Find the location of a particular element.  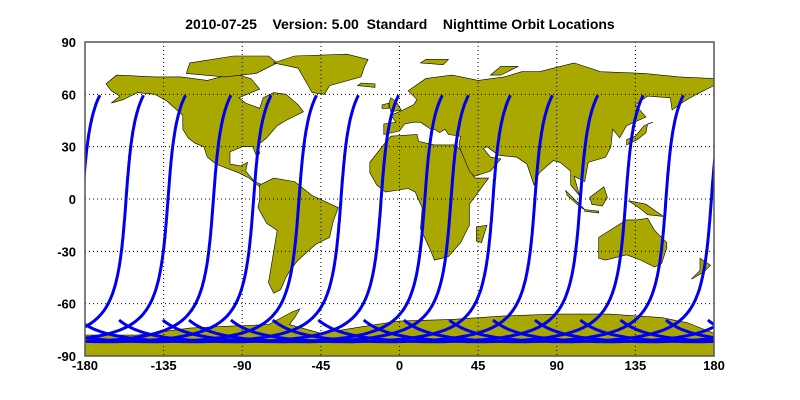

x-tick-label: 0 is located at coordinates (399, 365).